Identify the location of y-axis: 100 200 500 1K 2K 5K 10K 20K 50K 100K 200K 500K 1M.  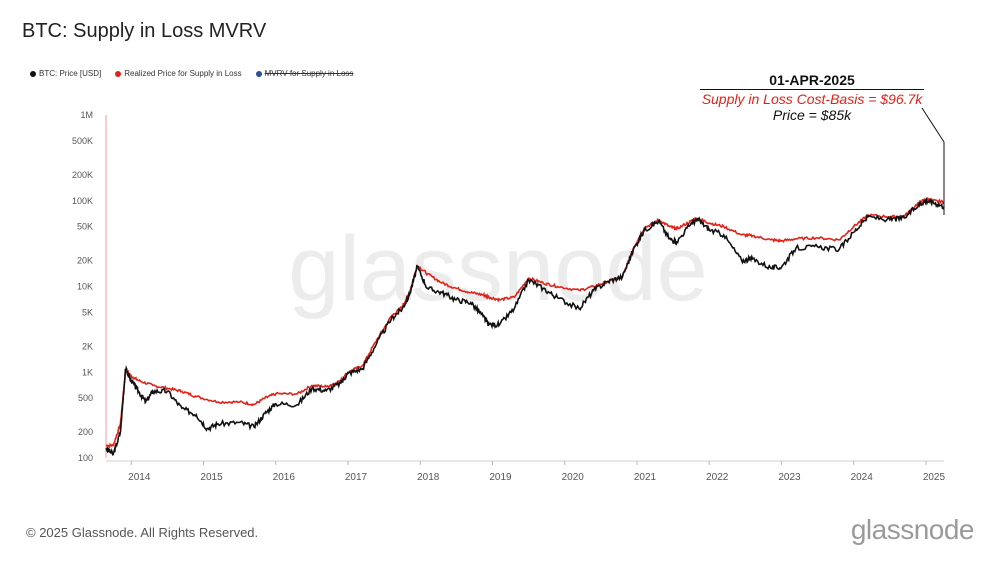
(82, 286).